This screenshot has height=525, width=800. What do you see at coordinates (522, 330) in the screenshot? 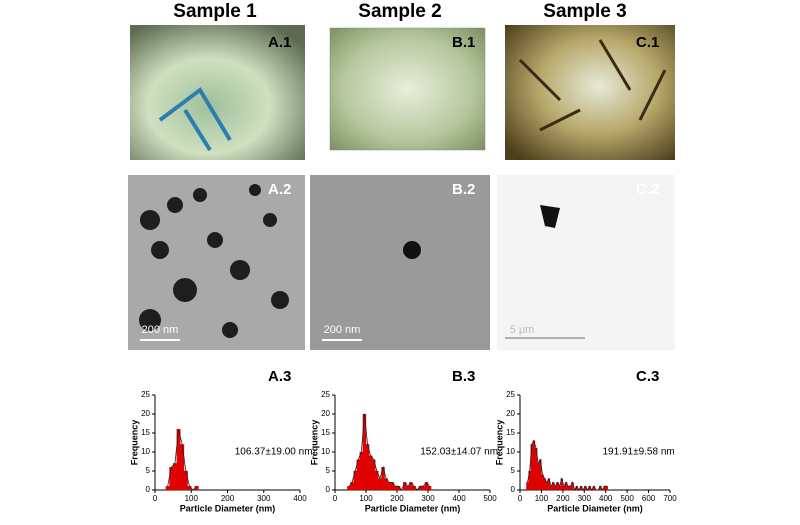
I see `scale-bar-label: 5 μm` at bounding box center [522, 330].